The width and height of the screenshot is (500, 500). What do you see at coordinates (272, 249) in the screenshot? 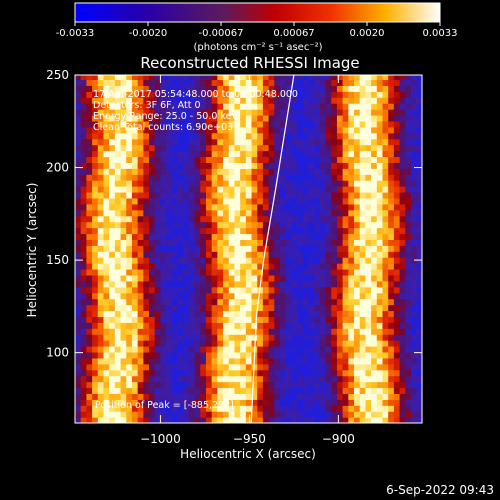
I see `solar-limb-curve` at bounding box center [272, 249].